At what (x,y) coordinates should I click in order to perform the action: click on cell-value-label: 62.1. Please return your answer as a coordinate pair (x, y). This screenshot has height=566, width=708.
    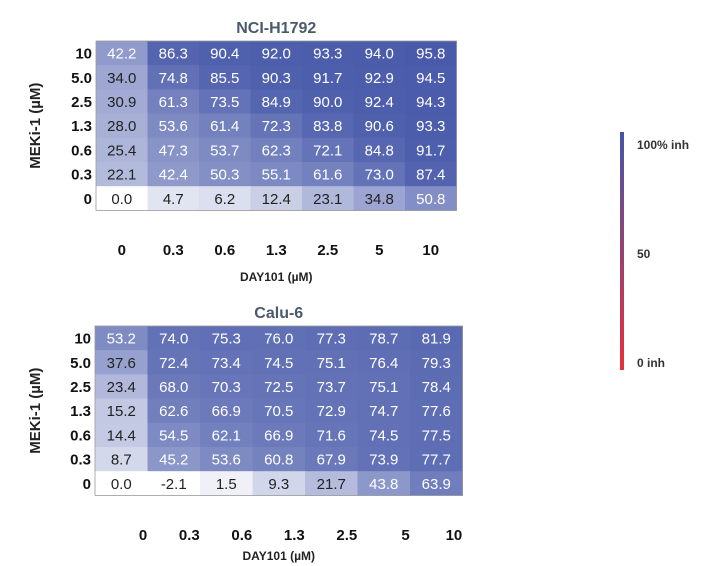
    Looking at the image, I should click on (226, 435).